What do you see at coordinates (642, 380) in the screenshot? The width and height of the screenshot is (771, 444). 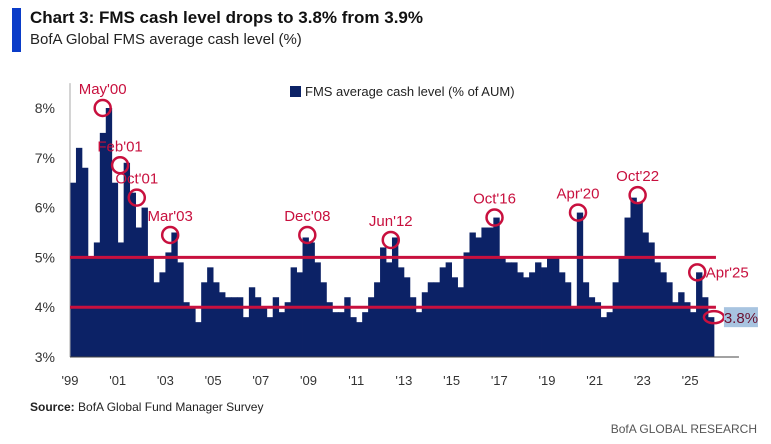 I see `x-tick-label: '23` at bounding box center [642, 380].